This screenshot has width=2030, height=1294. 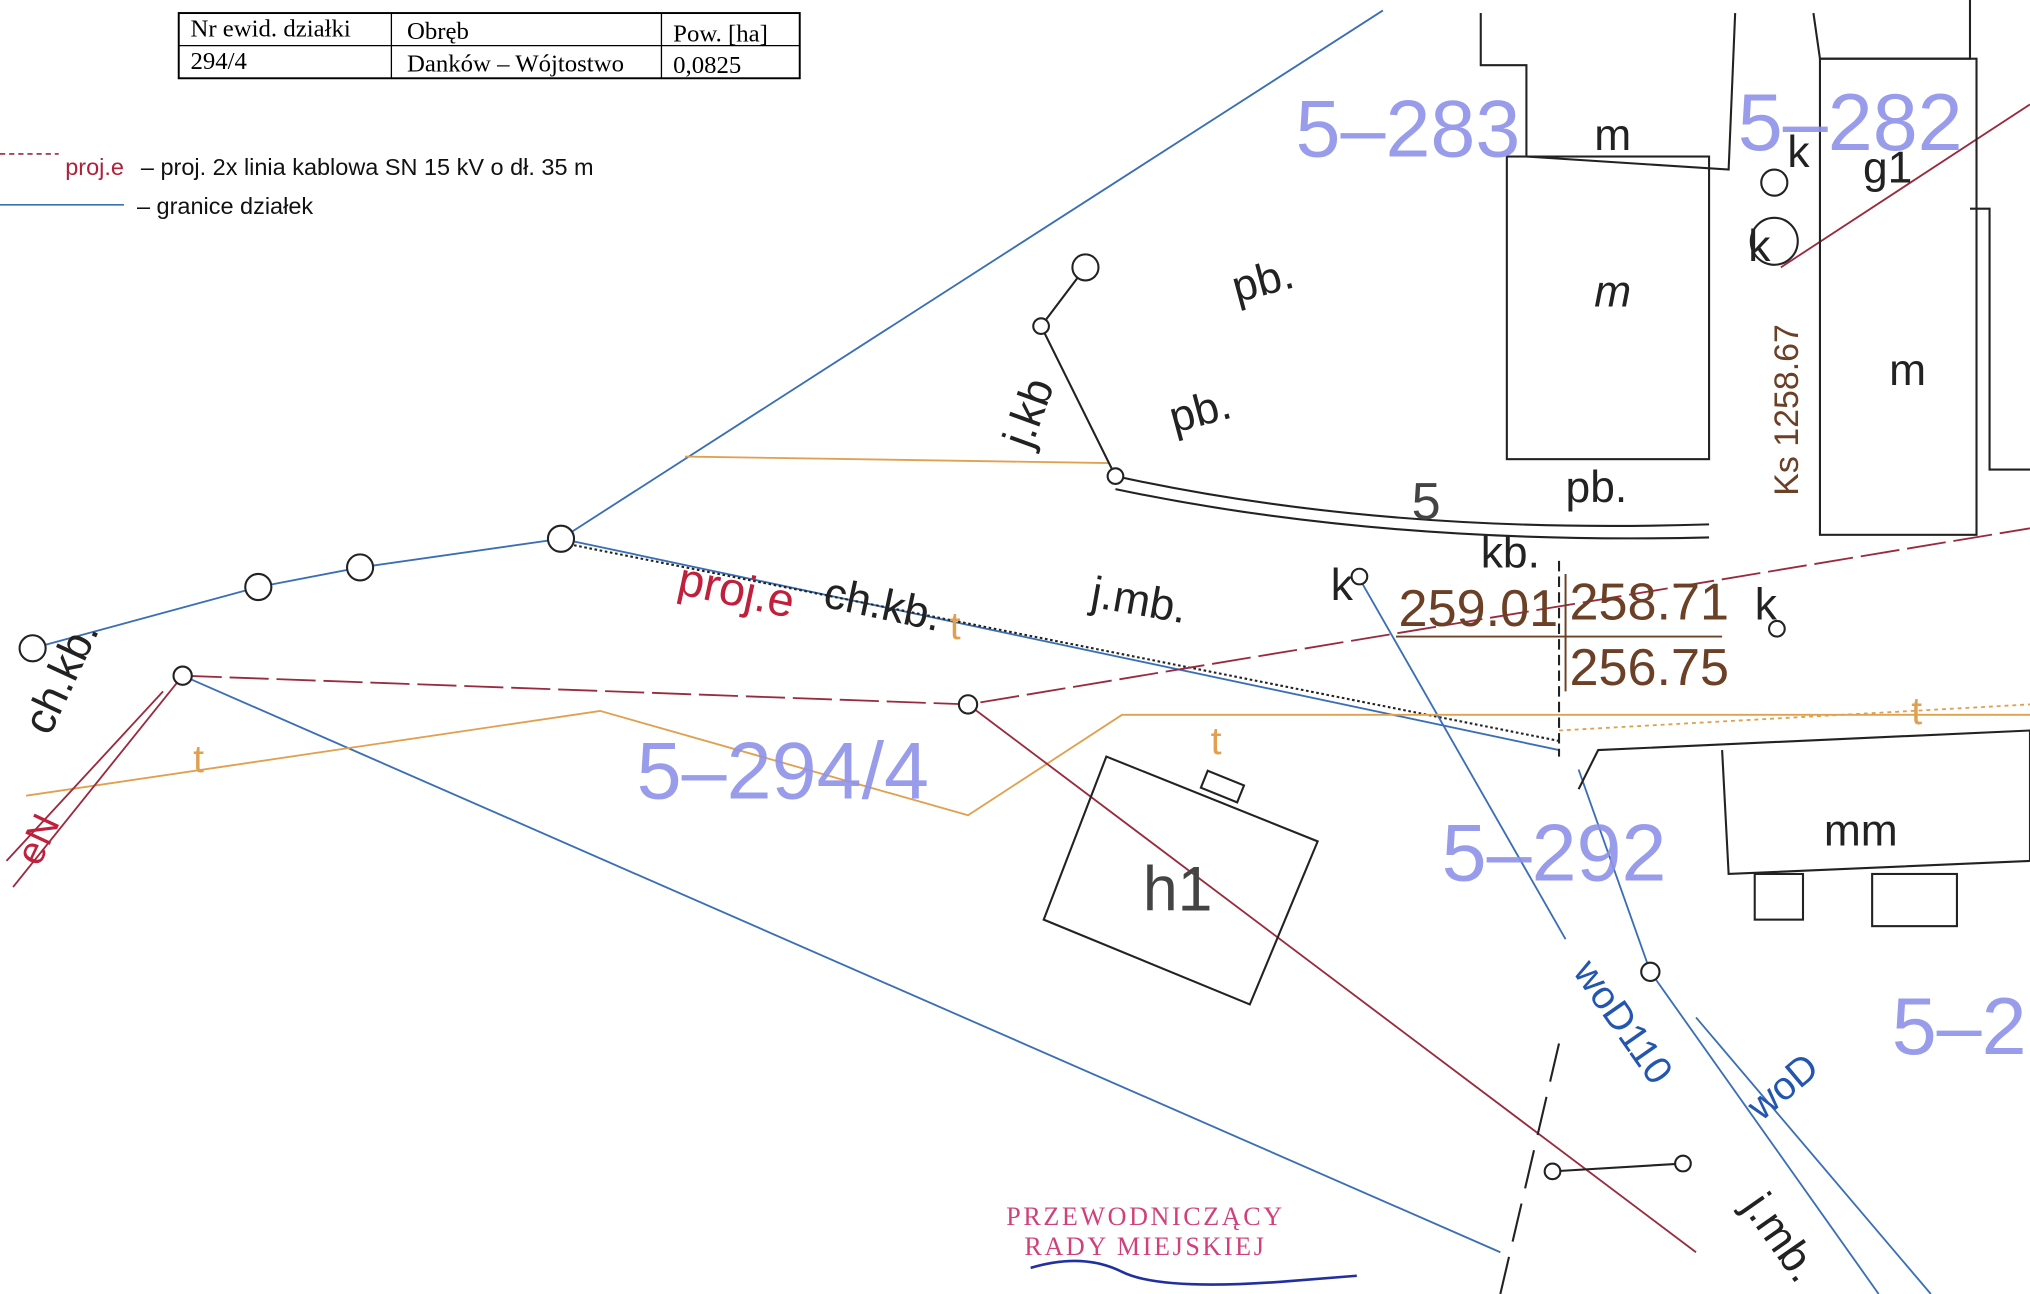 I want to click on parcel-number: 5–282, so click(x=1850, y=123).